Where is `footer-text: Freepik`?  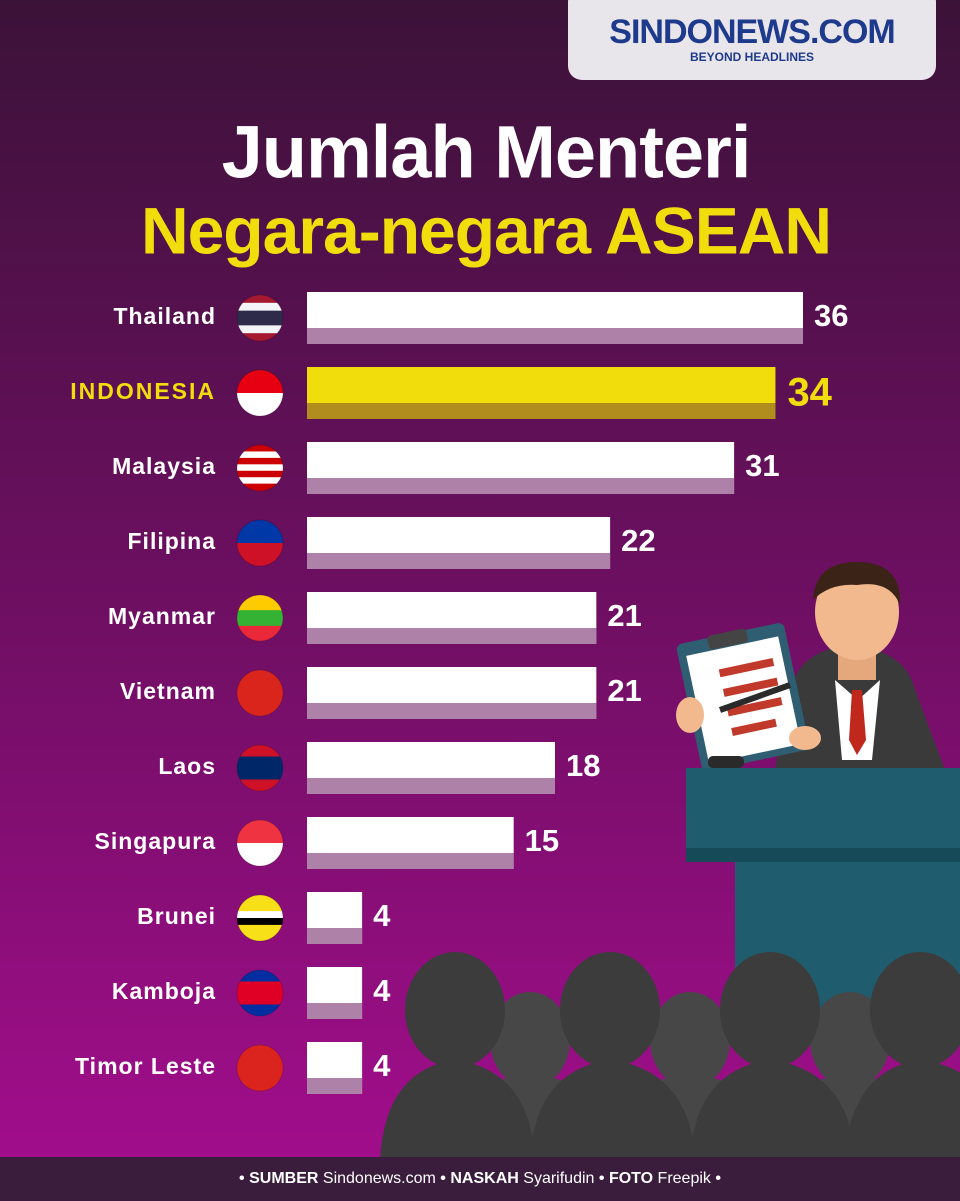 footer-text: Freepik is located at coordinates (685, 1178).